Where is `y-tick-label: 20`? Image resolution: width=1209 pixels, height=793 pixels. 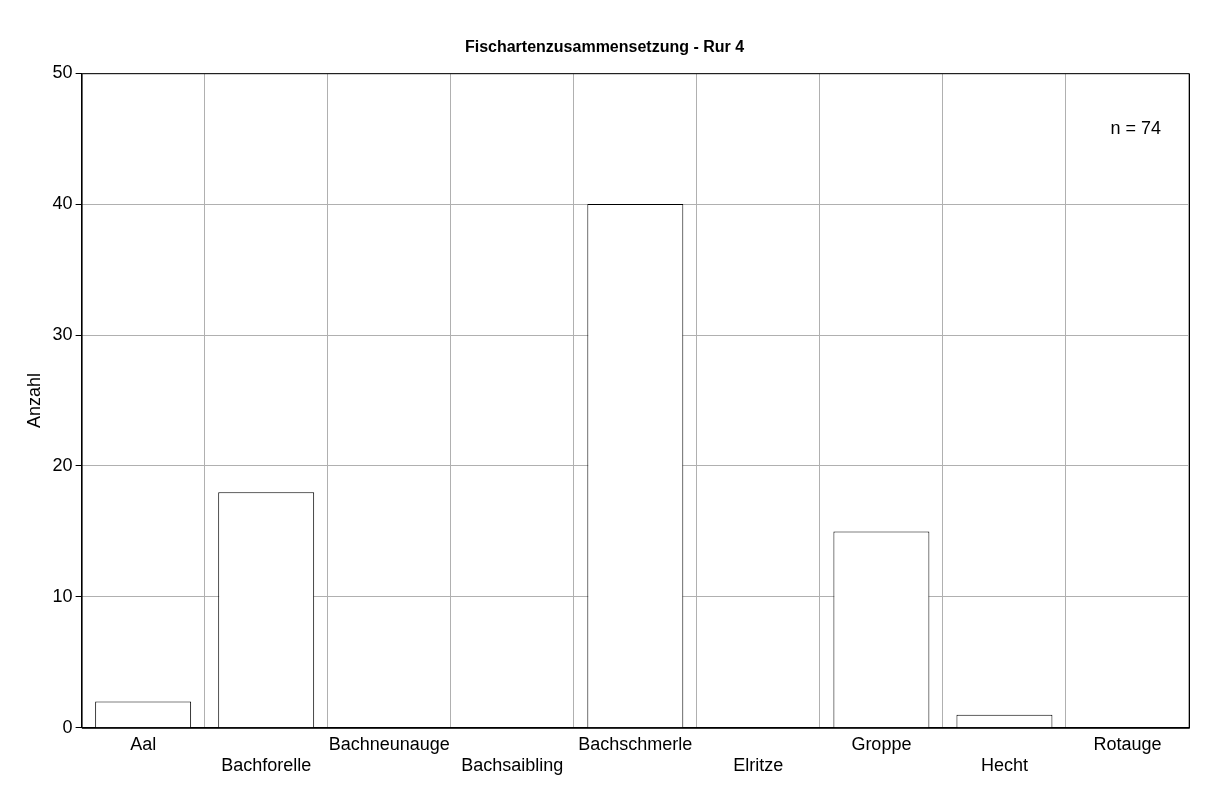
y-tick-label: 20 is located at coordinates (62, 464).